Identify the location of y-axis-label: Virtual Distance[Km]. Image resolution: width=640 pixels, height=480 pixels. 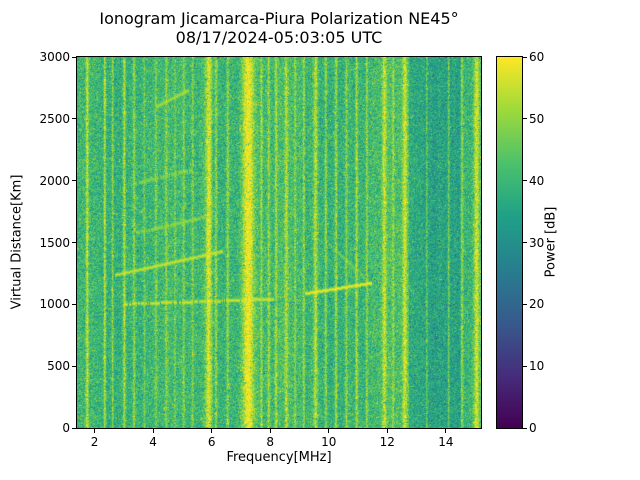
(17, 242).